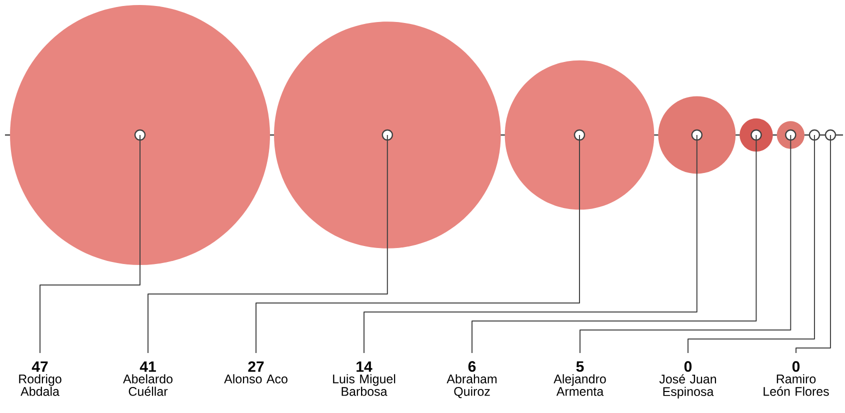 Image resolution: width=845 pixels, height=413 pixels. What do you see at coordinates (364, 366) in the screenshot?
I see `data-label: 14` at bounding box center [364, 366].